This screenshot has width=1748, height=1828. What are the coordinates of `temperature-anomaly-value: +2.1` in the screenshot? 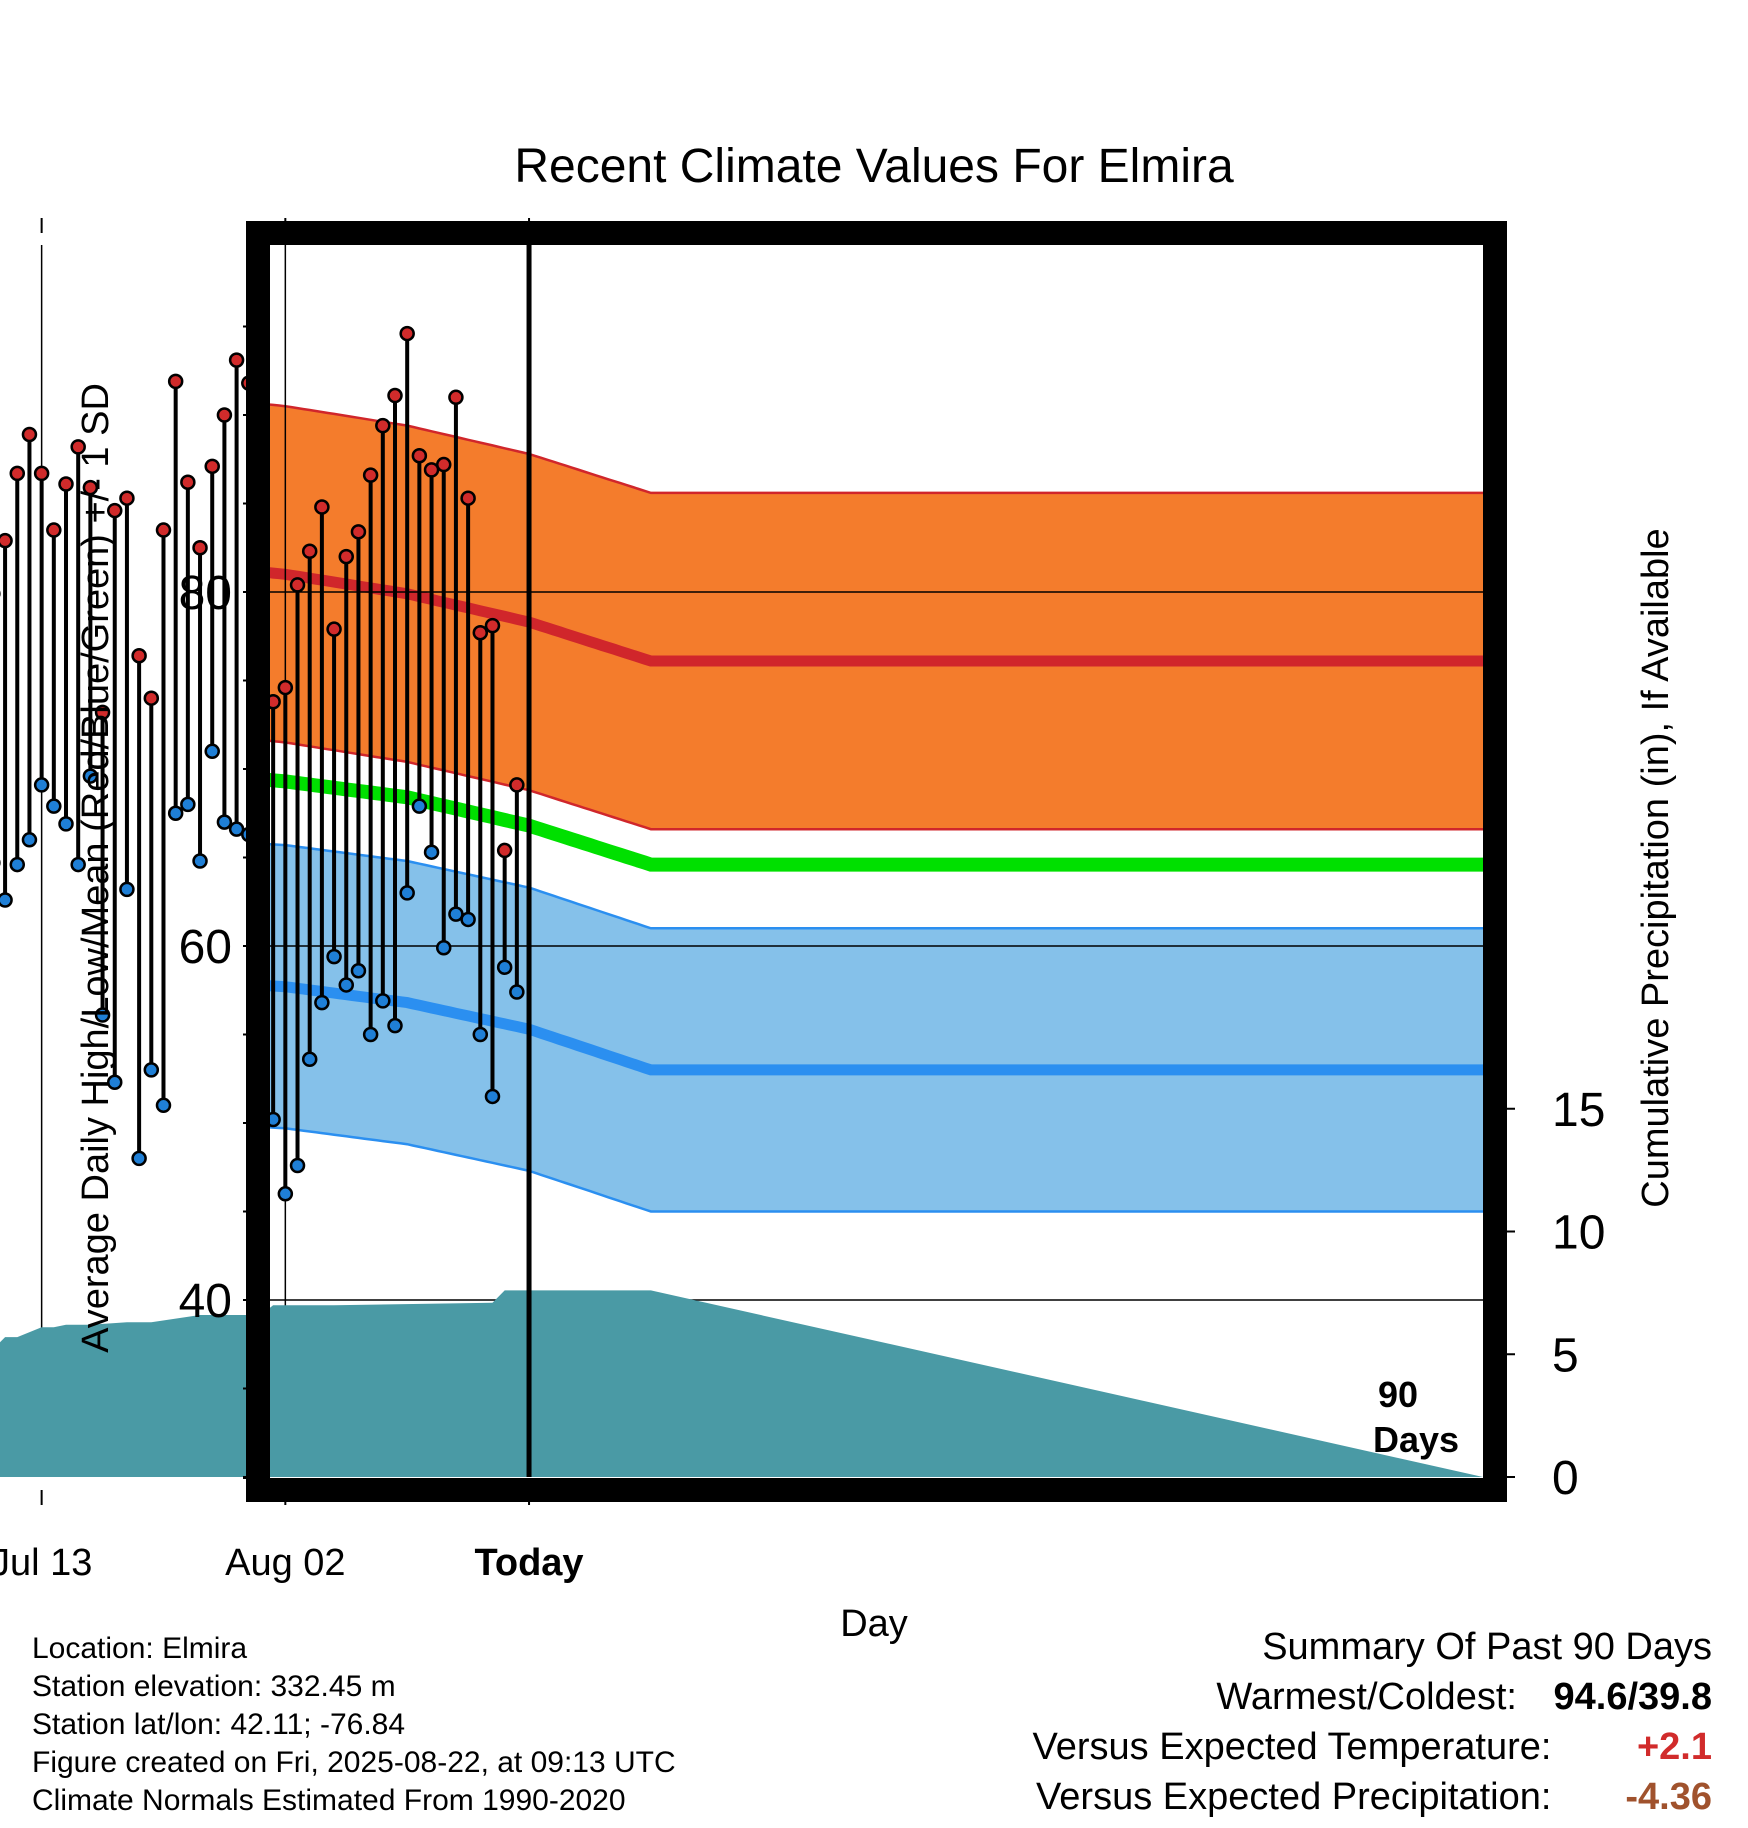 It's located at (1674, 1747).